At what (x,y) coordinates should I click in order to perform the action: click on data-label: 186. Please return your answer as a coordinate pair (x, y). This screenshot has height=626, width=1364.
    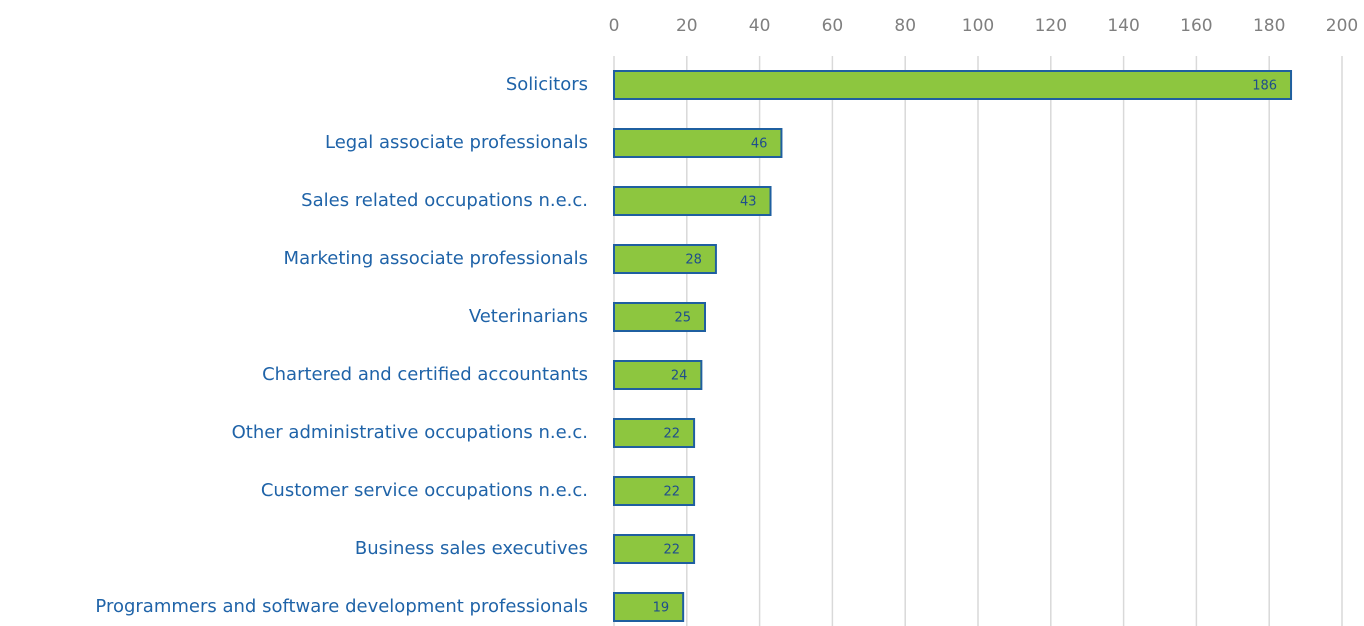
    Looking at the image, I should click on (1264, 86).